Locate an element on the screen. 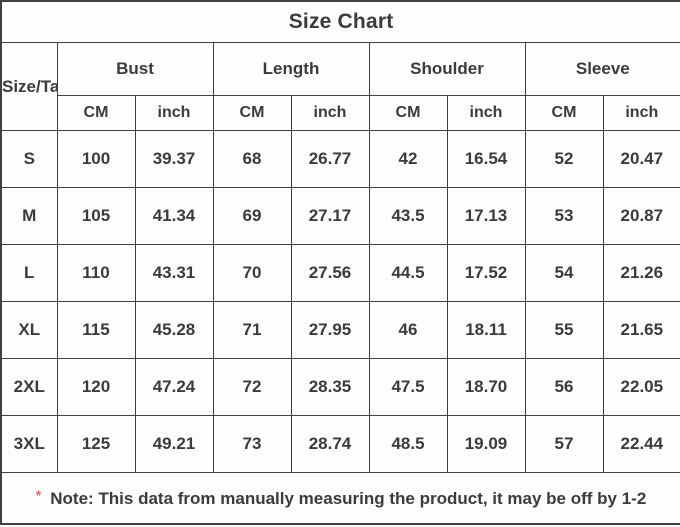 The width and height of the screenshot is (680, 527). data-cell: 43.5 is located at coordinates (408, 216).